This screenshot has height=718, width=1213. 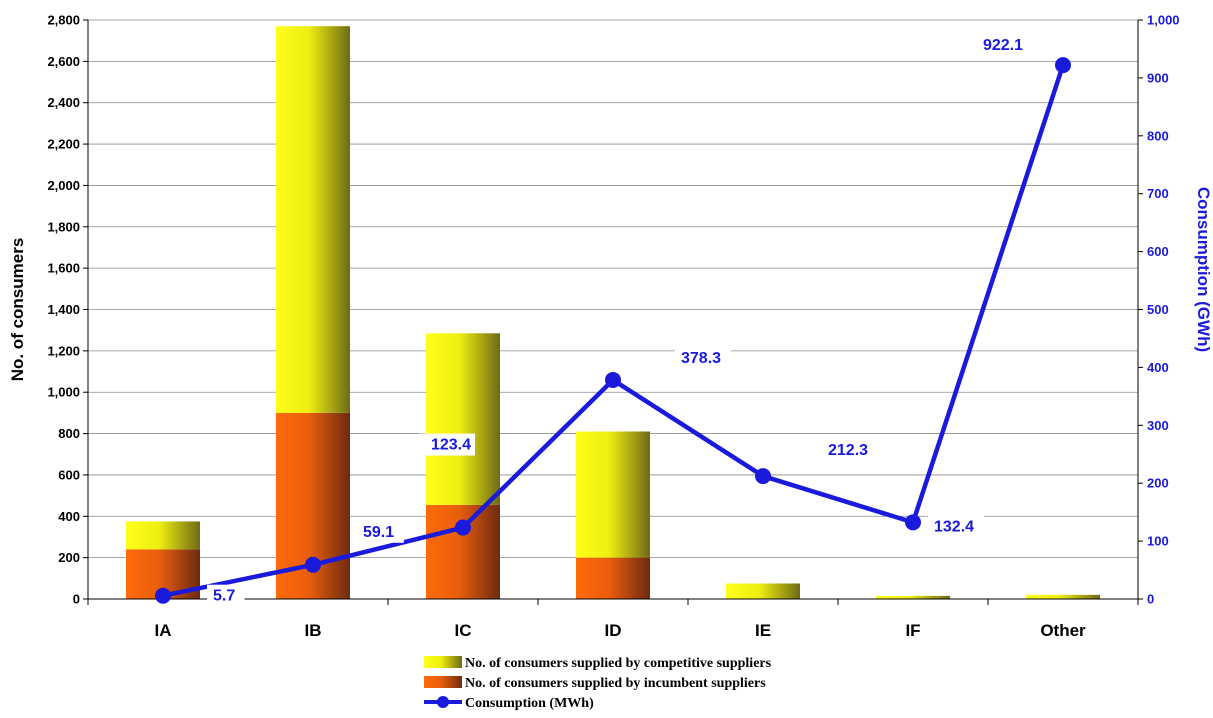 I want to click on data-label: 212.3, so click(x=848, y=450).